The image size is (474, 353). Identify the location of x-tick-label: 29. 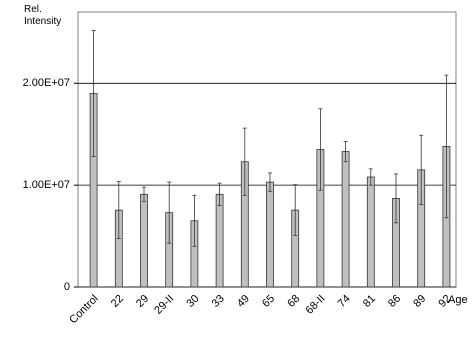
(142, 301).